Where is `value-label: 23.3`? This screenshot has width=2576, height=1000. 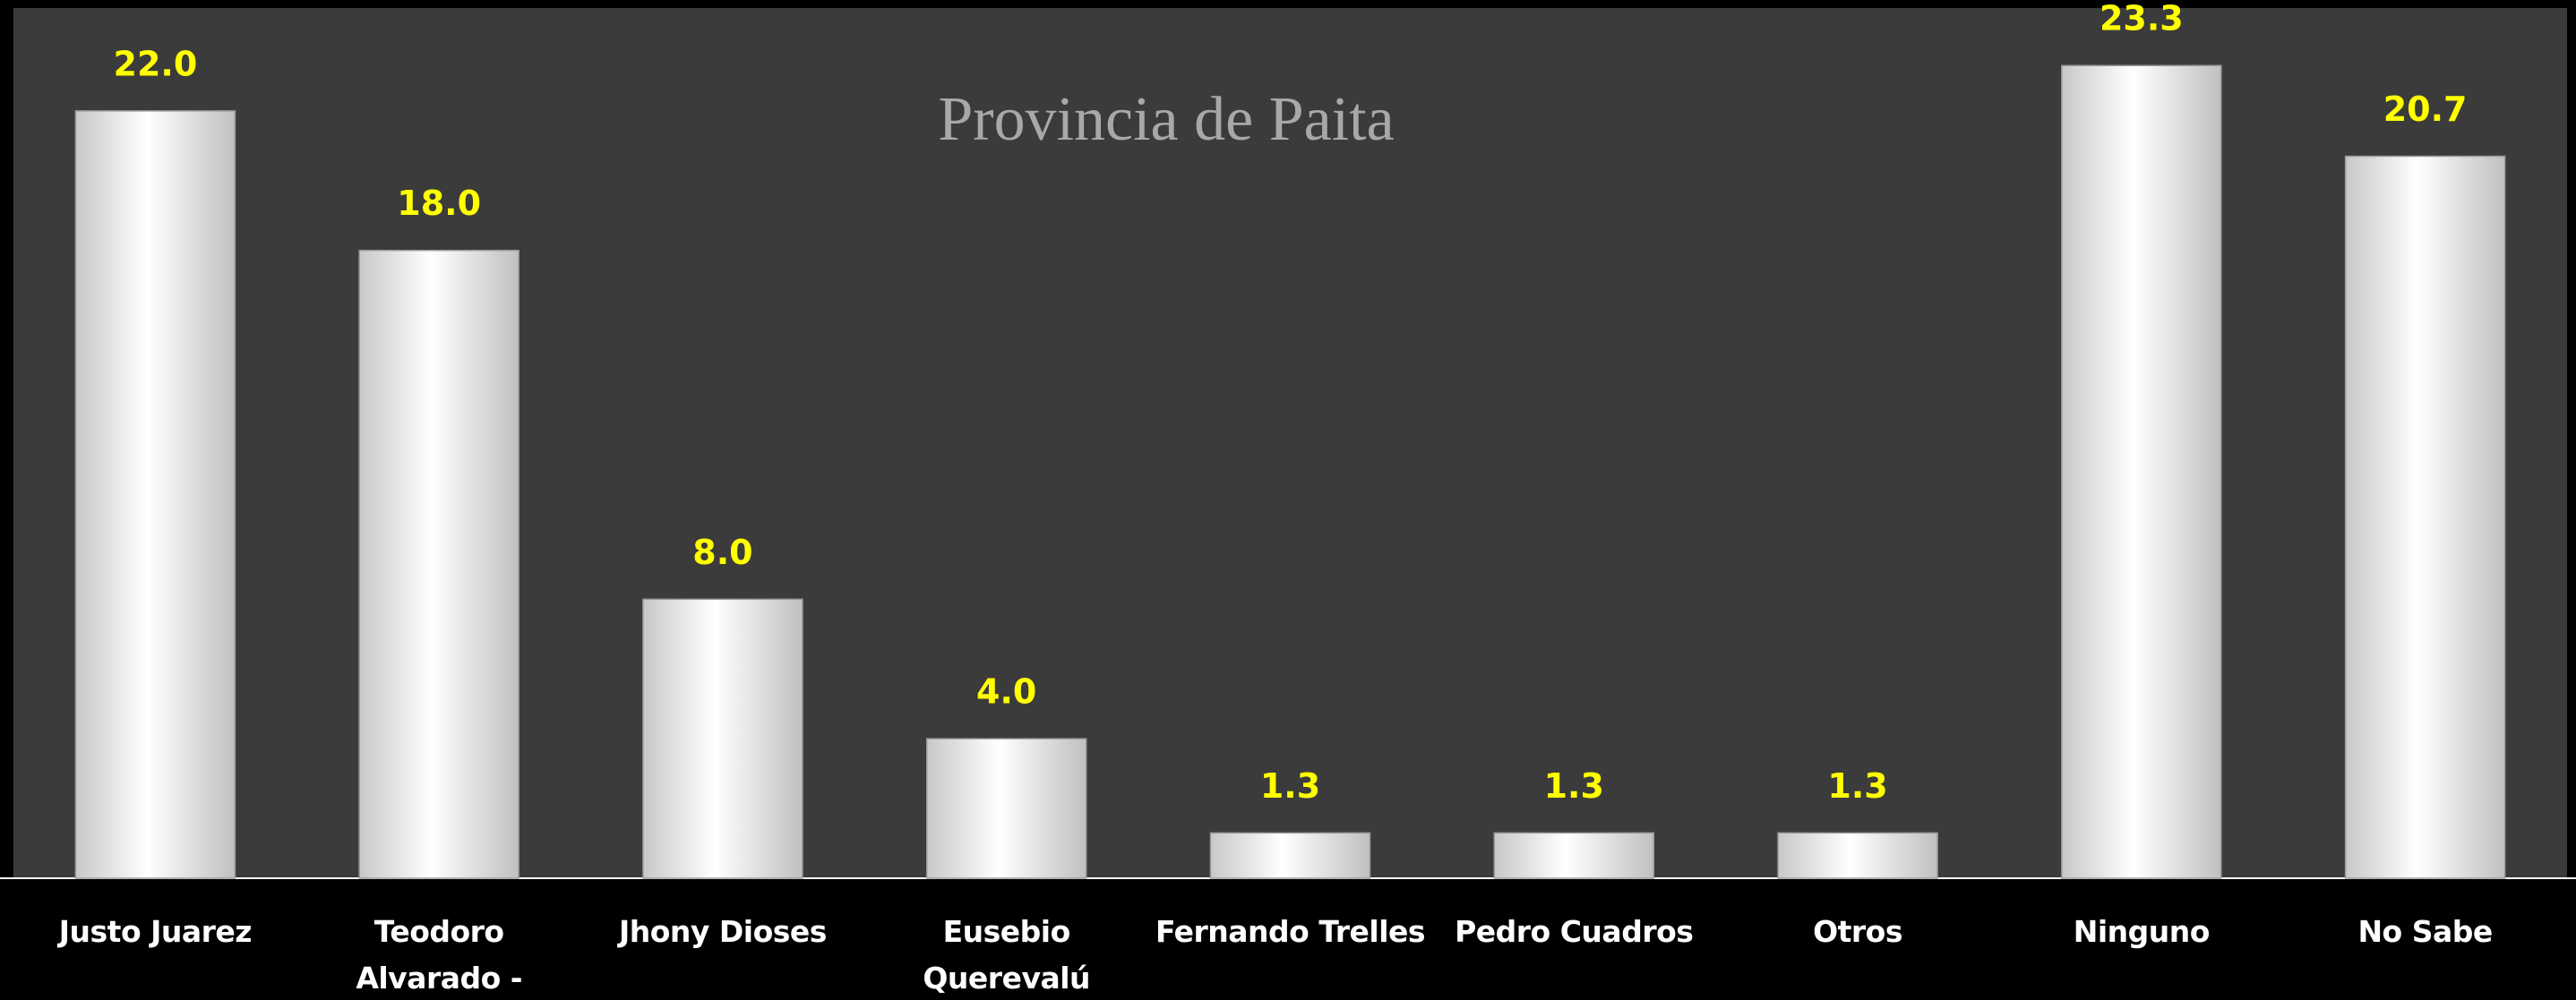
value-label: 23.3 is located at coordinates (2141, 19).